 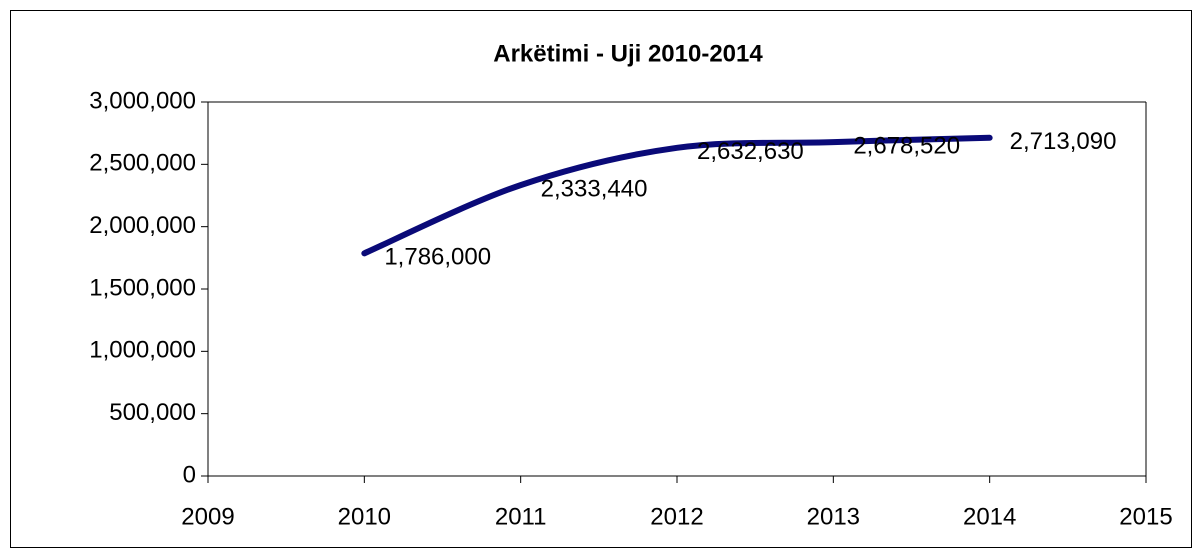 What do you see at coordinates (142, 287) in the screenshot?
I see `y-tick-label: 1,500,000` at bounding box center [142, 287].